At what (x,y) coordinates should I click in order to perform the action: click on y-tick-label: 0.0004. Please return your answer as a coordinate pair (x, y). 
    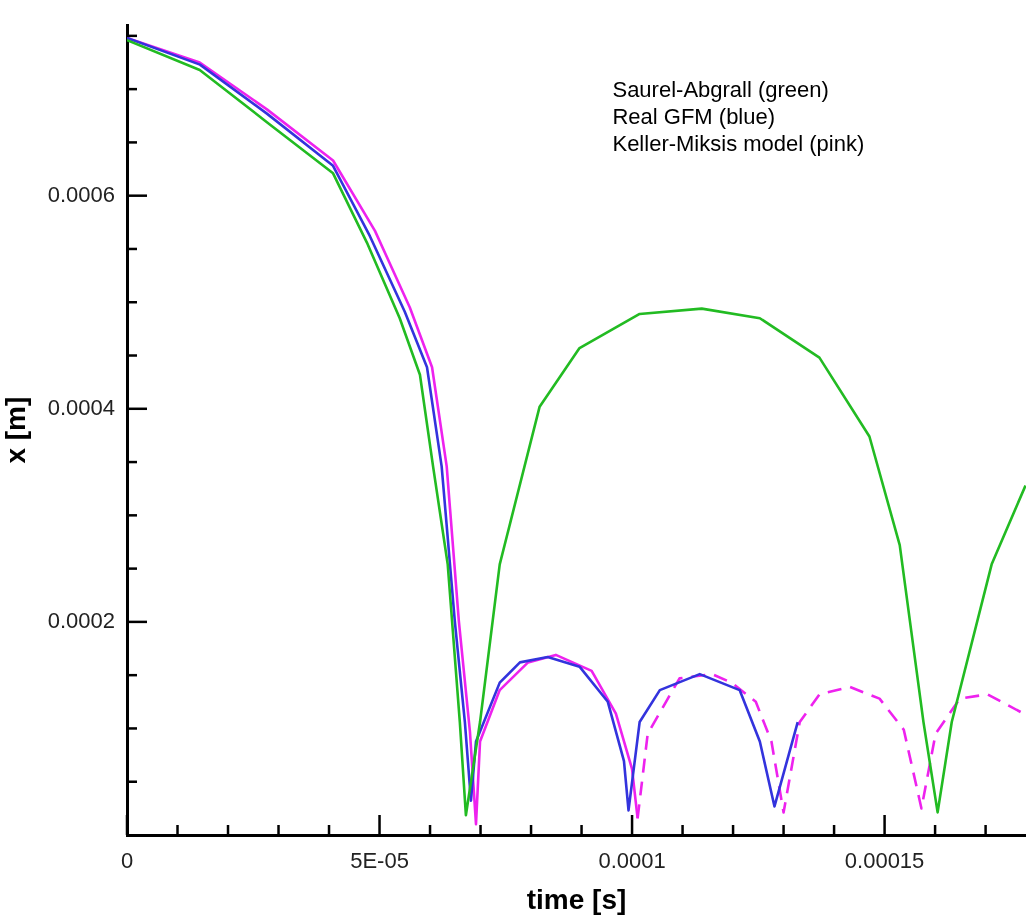
    Looking at the image, I should click on (81, 407).